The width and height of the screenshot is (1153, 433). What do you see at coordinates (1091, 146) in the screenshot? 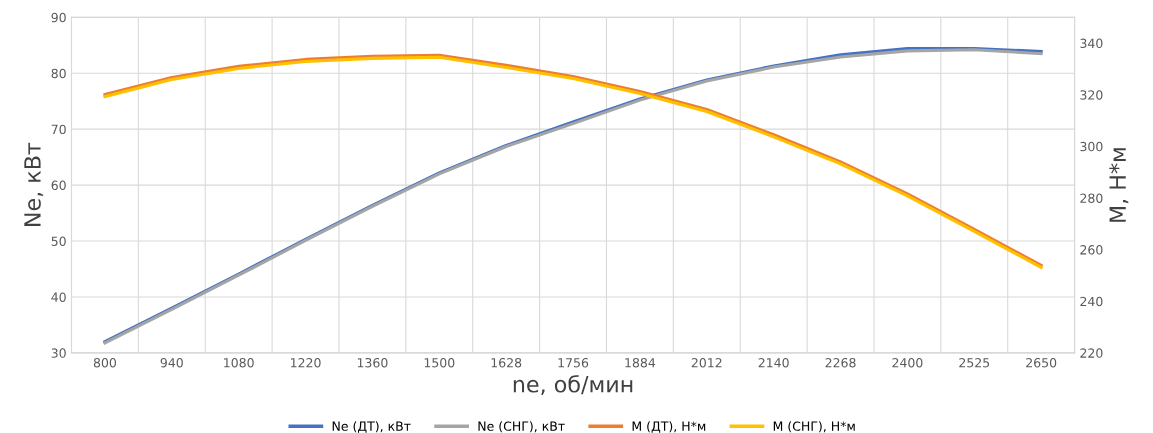
I see `y2-tick-label: 300` at bounding box center [1091, 146].